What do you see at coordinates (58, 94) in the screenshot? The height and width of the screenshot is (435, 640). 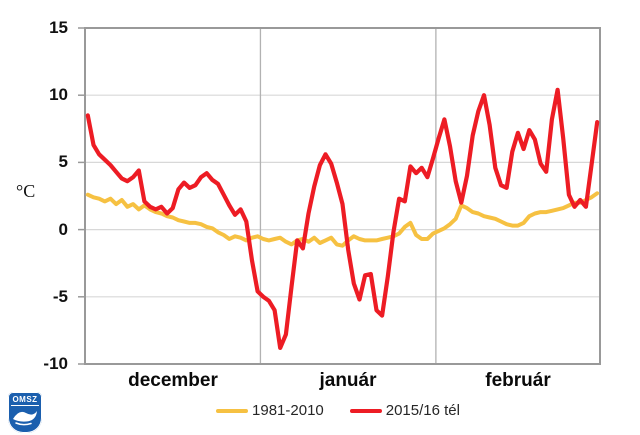 I see `y-axis-tick-label: 10` at bounding box center [58, 94].